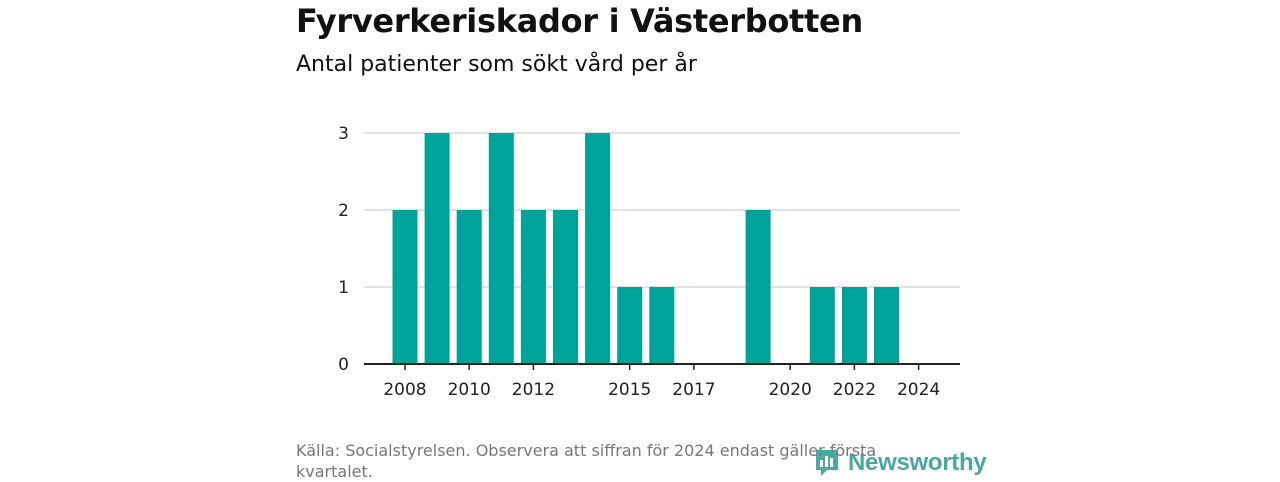  I want to click on bar-2009, so click(437, 248).